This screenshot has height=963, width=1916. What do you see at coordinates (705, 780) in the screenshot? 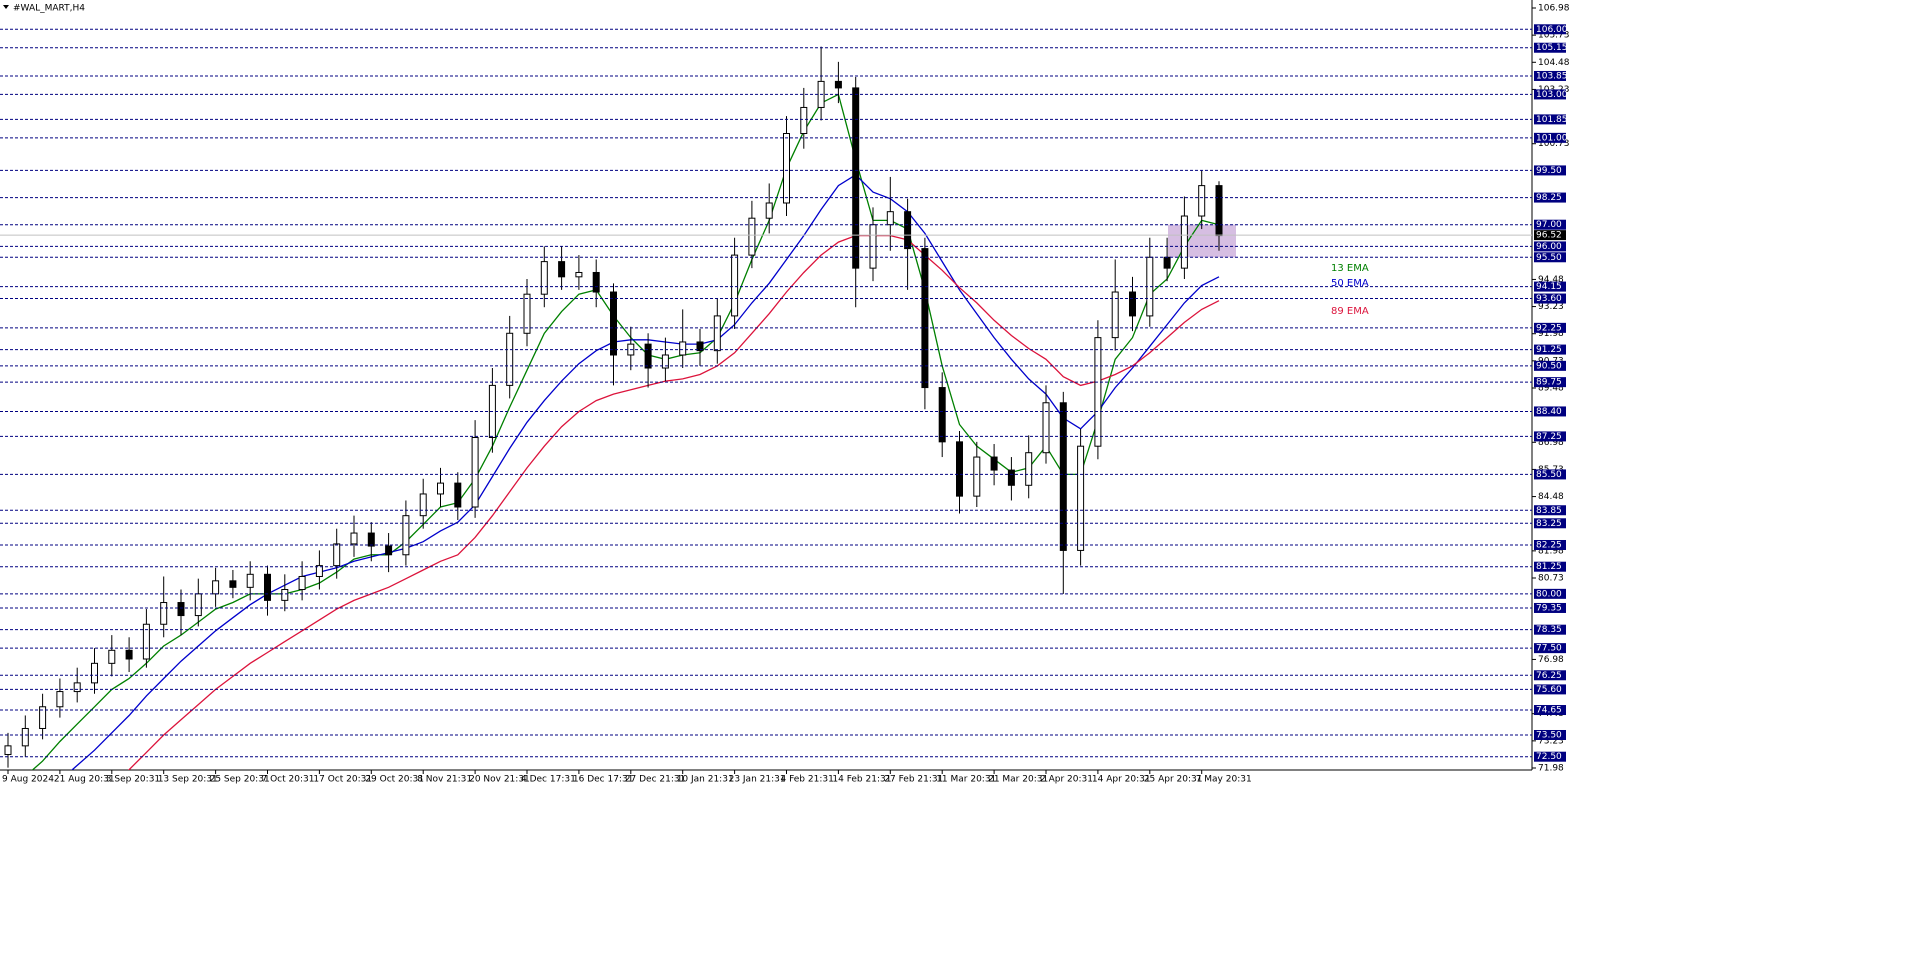
I see `x-tick-label: 10 Jan 21:31` at bounding box center [705, 780].